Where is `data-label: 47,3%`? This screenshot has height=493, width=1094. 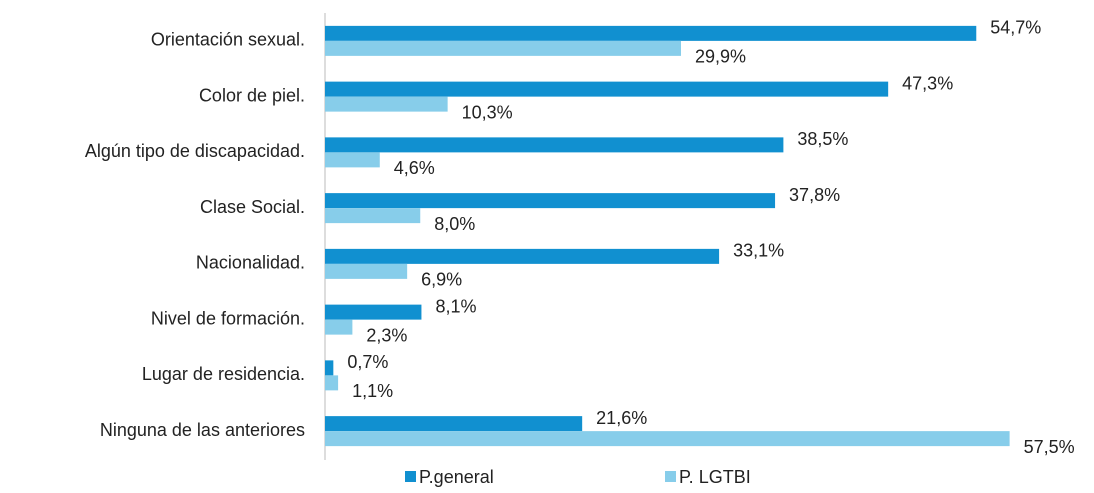
data-label: 47,3% is located at coordinates (927, 83).